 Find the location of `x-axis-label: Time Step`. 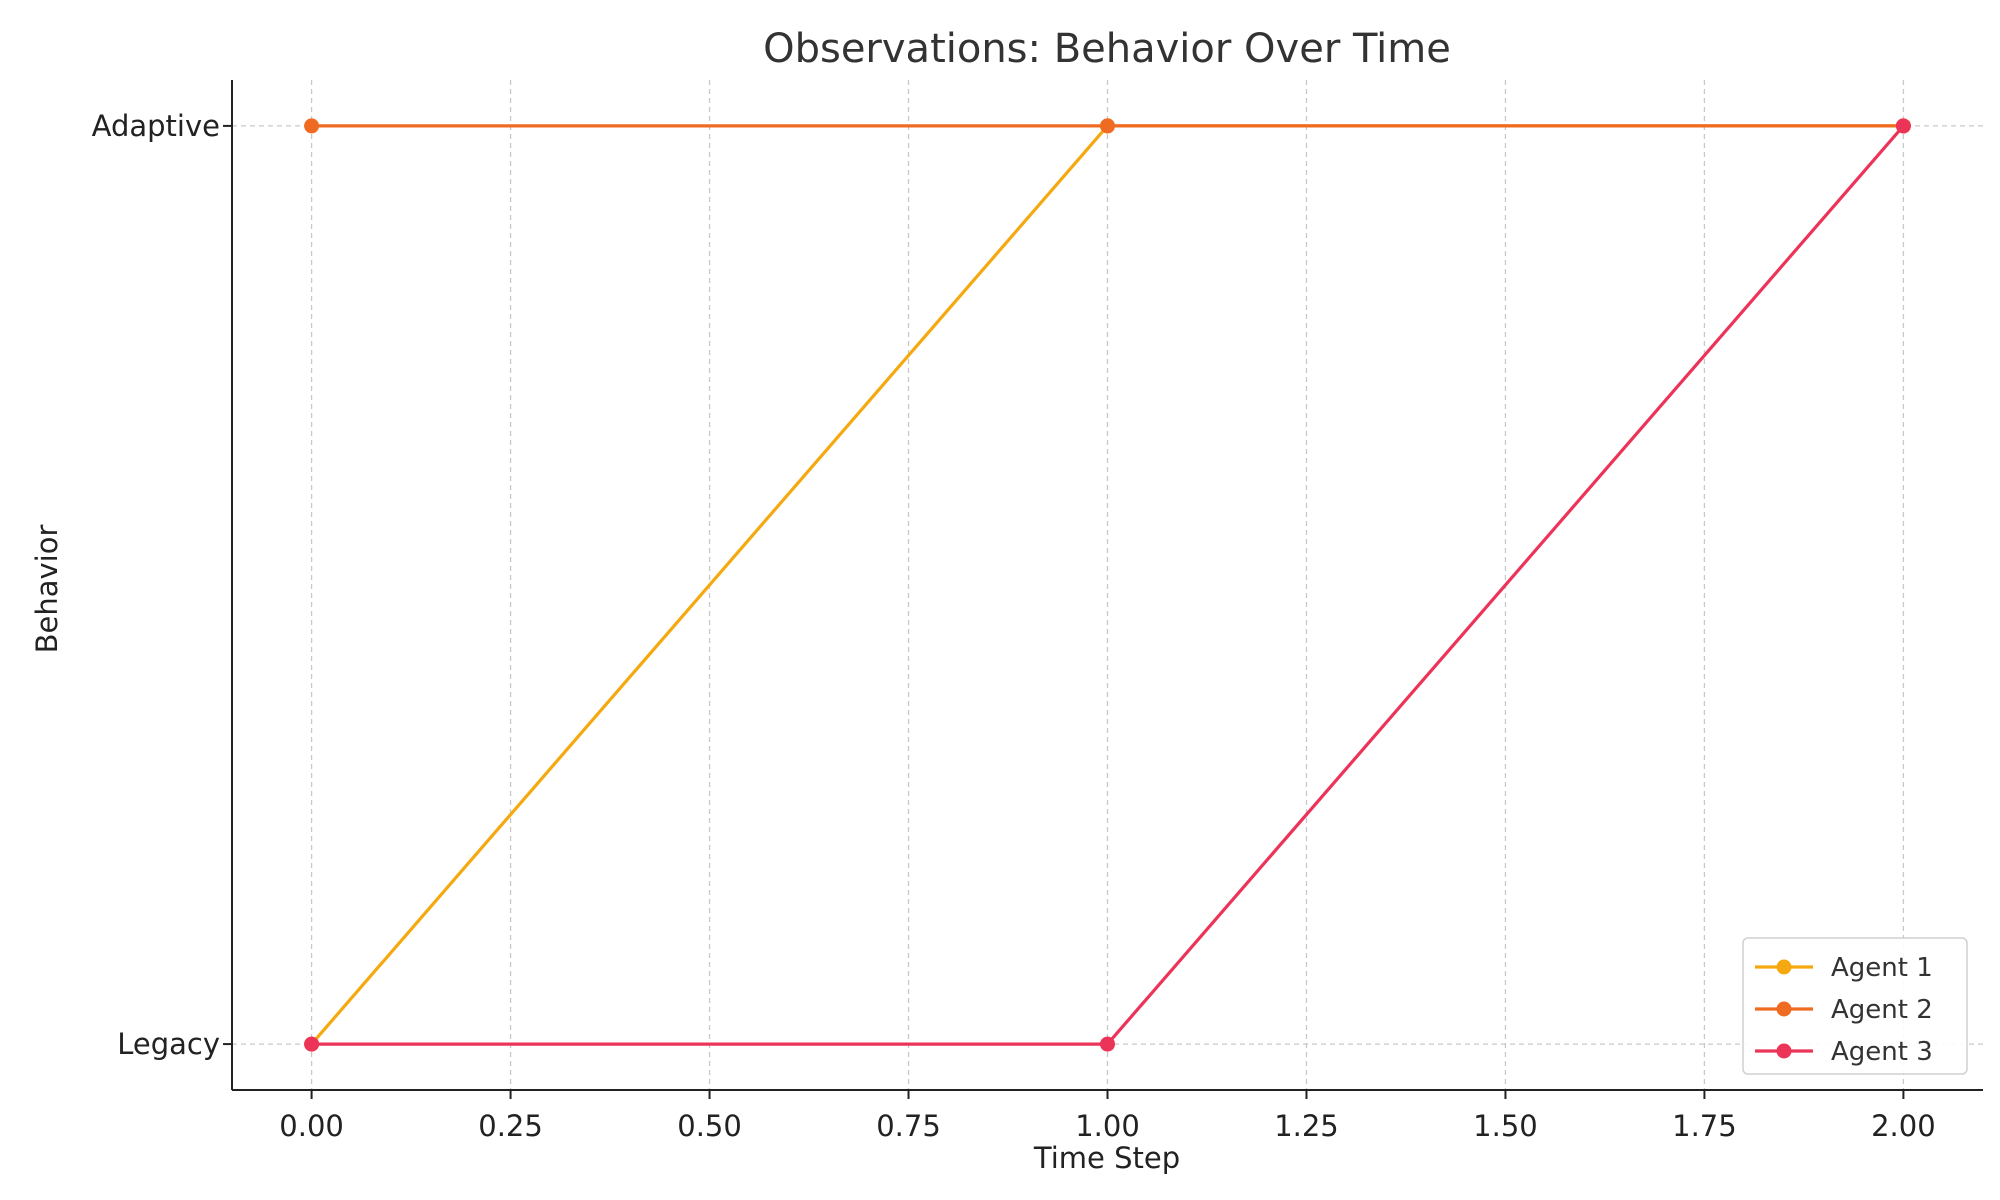

x-axis-label: Time Step is located at coordinates (1106, 1158).